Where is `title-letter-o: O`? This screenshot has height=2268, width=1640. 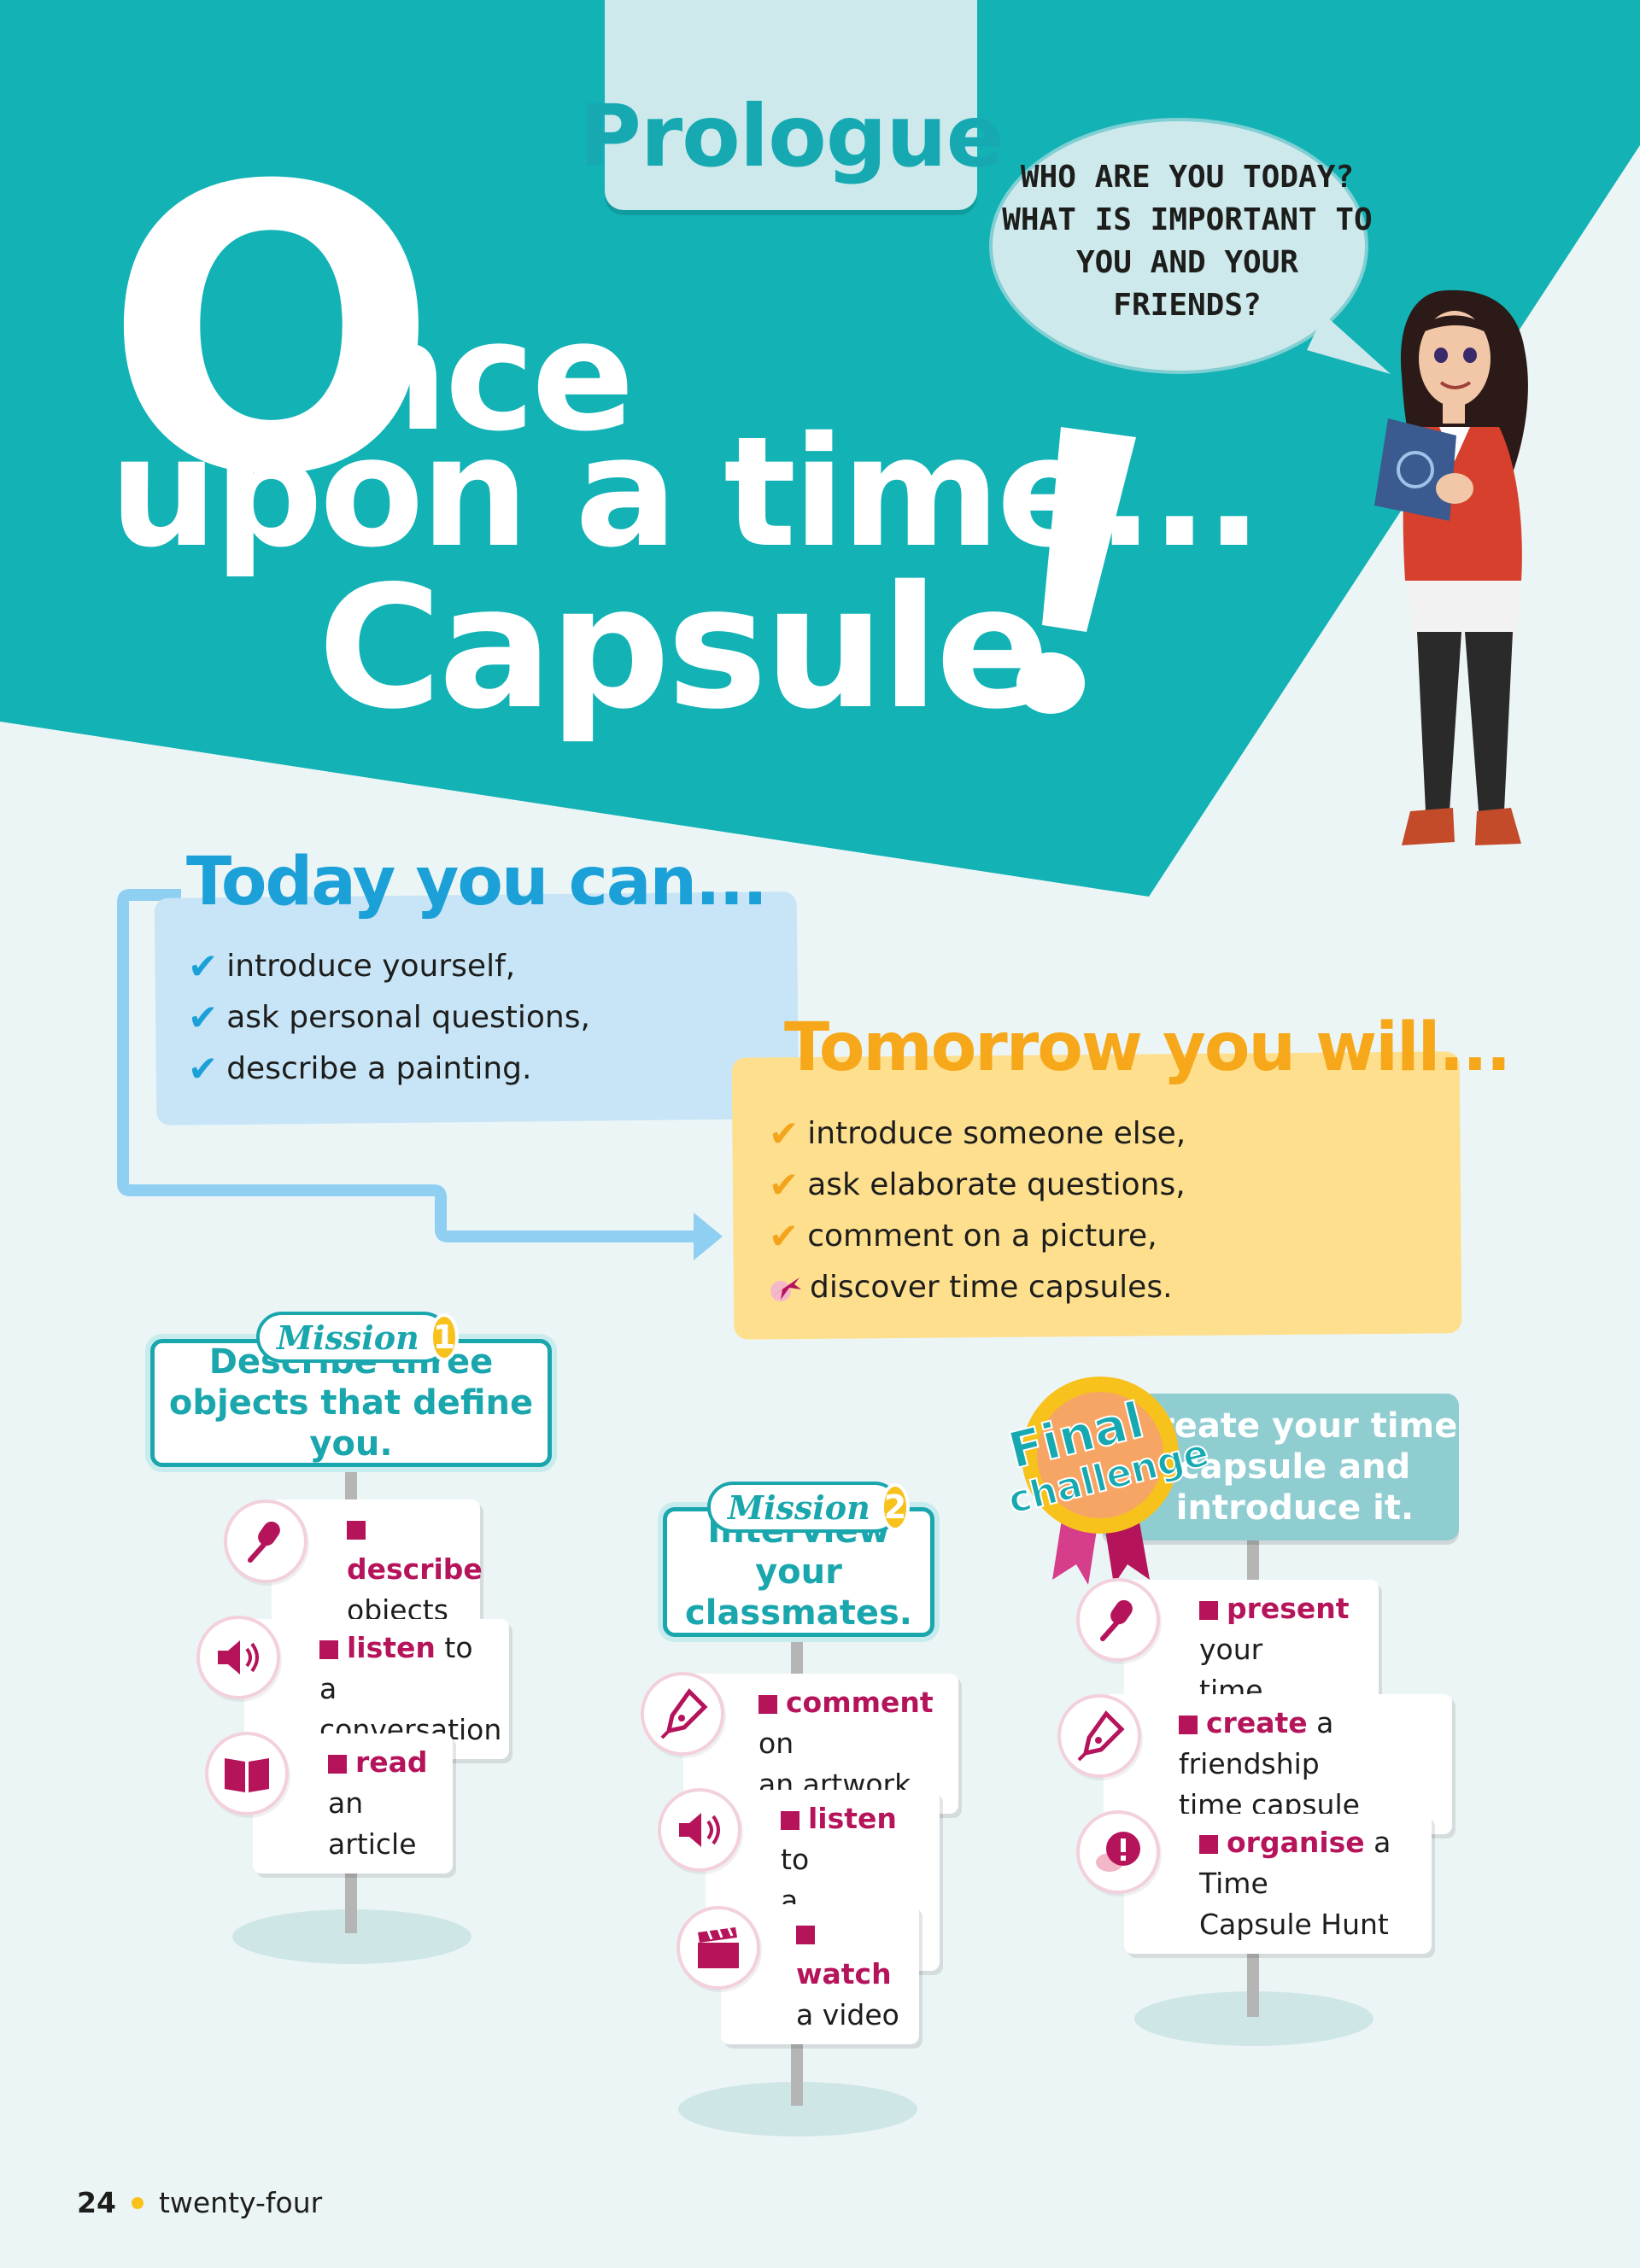
title-letter-o: O is located at coordinates (271, 332).